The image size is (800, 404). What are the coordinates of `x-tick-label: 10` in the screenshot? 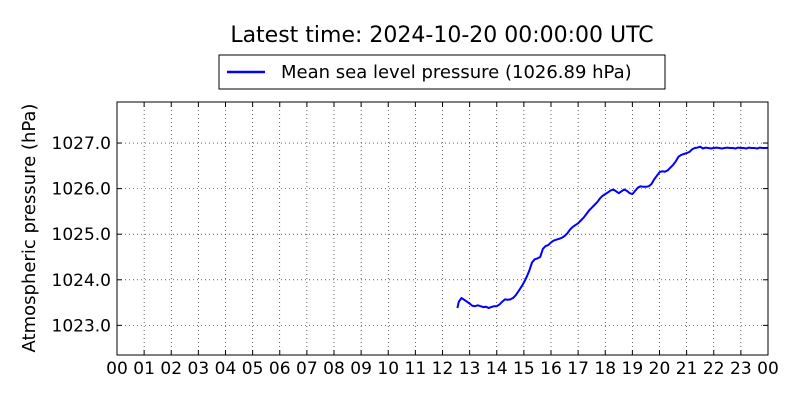 It's located at (388, 369).